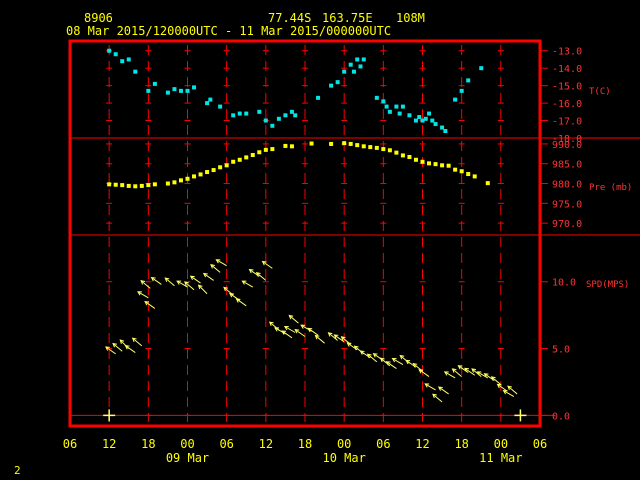 This screenshot has height=480, width=640. Describe the element at coordinates (567, 52) in the screenshot. I see `y-tick-label: -13.0` at that location.